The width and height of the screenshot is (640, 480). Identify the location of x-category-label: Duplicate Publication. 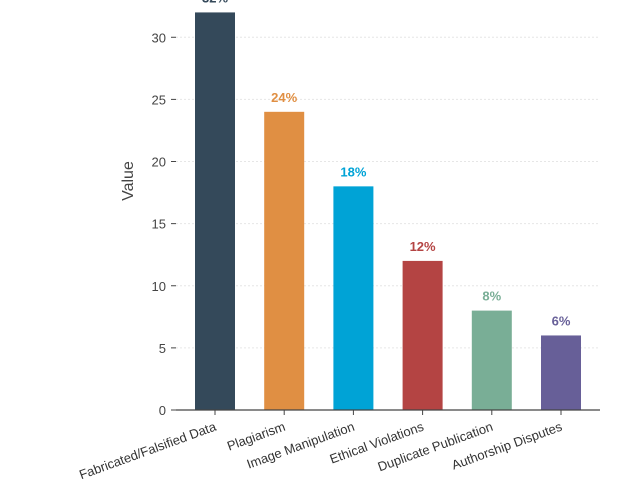
(435, 447).